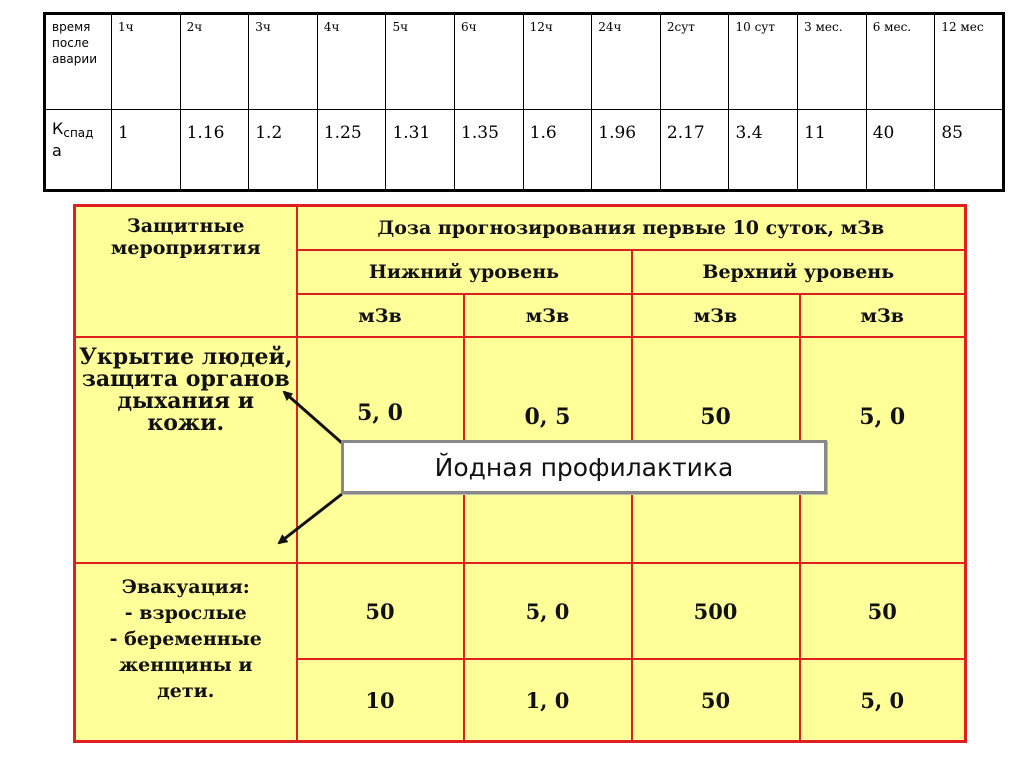 This screenshot has width=1024, height=767. Describe the element at coordinates (185, 587) in the screenshot. I see `evacuation-line: Эвакуация:` at that location.